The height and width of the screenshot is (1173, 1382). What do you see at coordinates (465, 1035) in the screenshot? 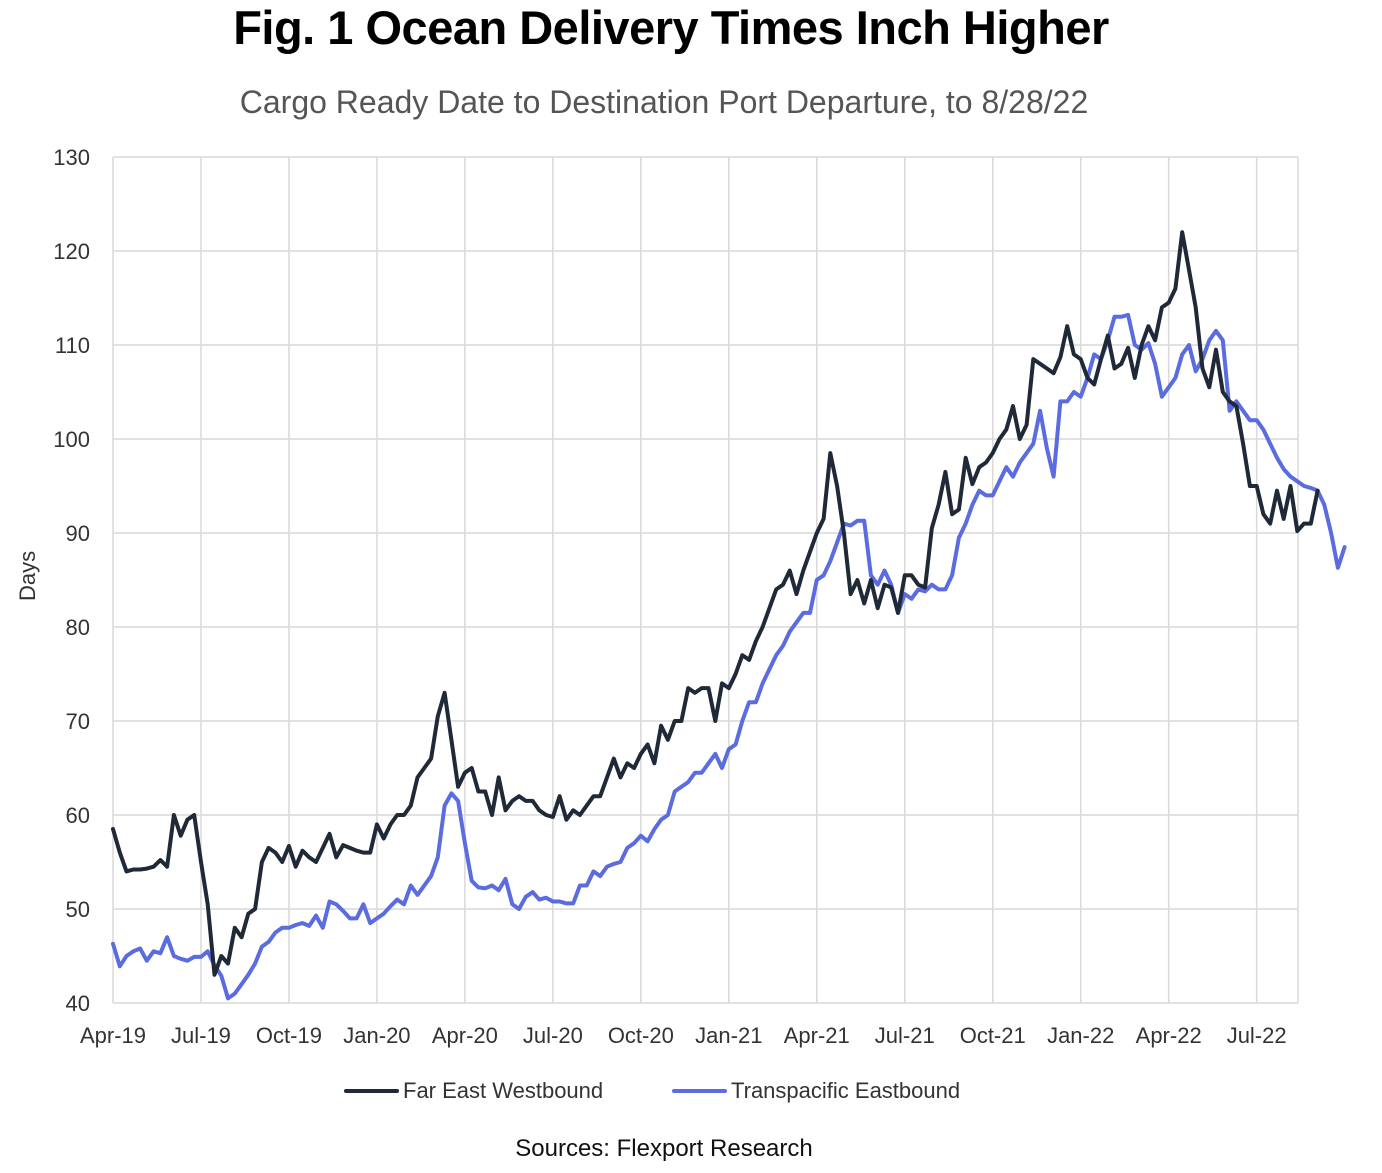
I see `x-tick-label: Apr-20` at bounding box center [465, 1035].